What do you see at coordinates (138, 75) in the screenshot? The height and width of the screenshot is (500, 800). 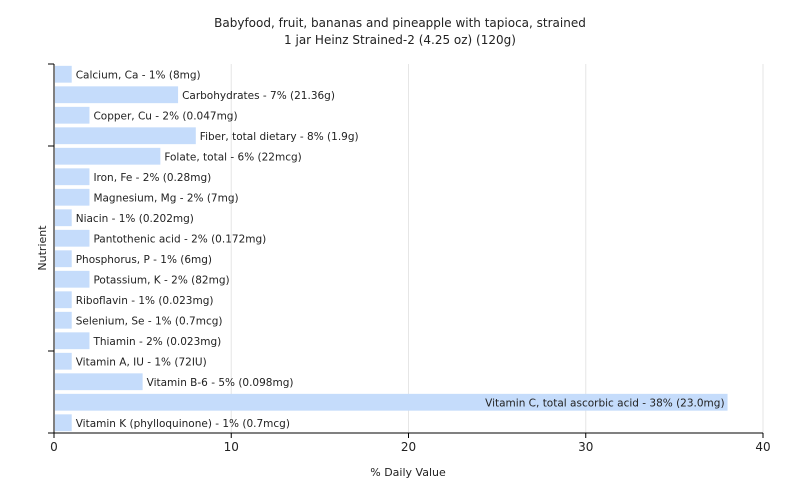 I see `bar-label: Calcium, Ca - 1% (8mg)` at bounding box center [138, 75].